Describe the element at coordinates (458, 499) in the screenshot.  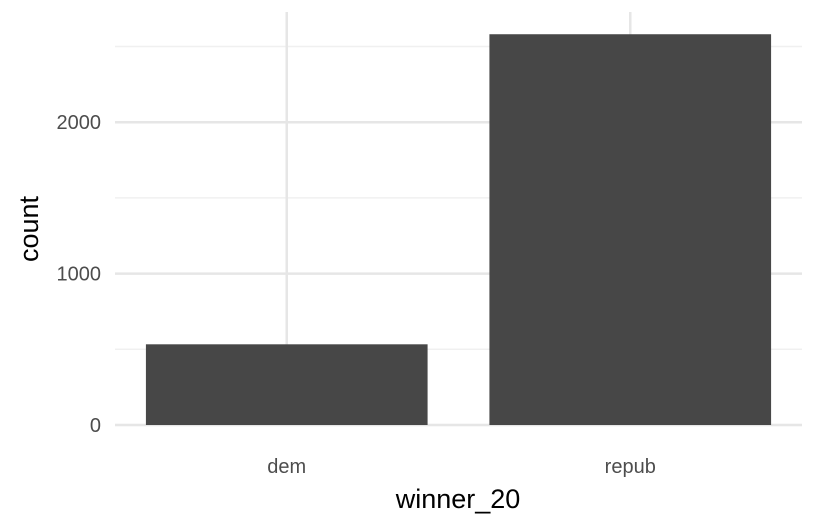
I see `x-axis-title: winner_20` at that location.